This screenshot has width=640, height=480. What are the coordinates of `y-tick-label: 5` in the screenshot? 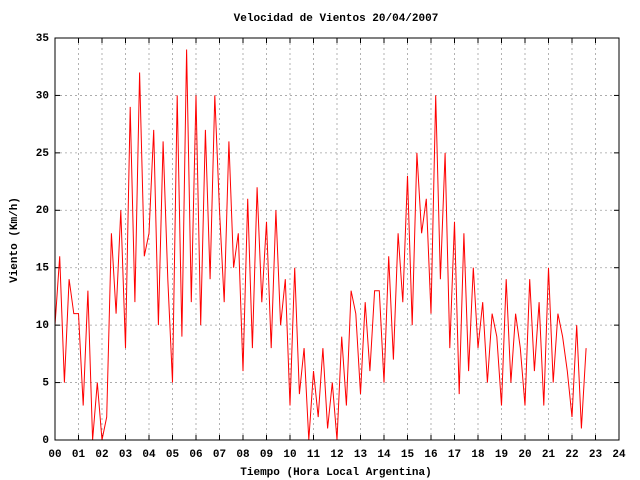 It's located at (45, 383).